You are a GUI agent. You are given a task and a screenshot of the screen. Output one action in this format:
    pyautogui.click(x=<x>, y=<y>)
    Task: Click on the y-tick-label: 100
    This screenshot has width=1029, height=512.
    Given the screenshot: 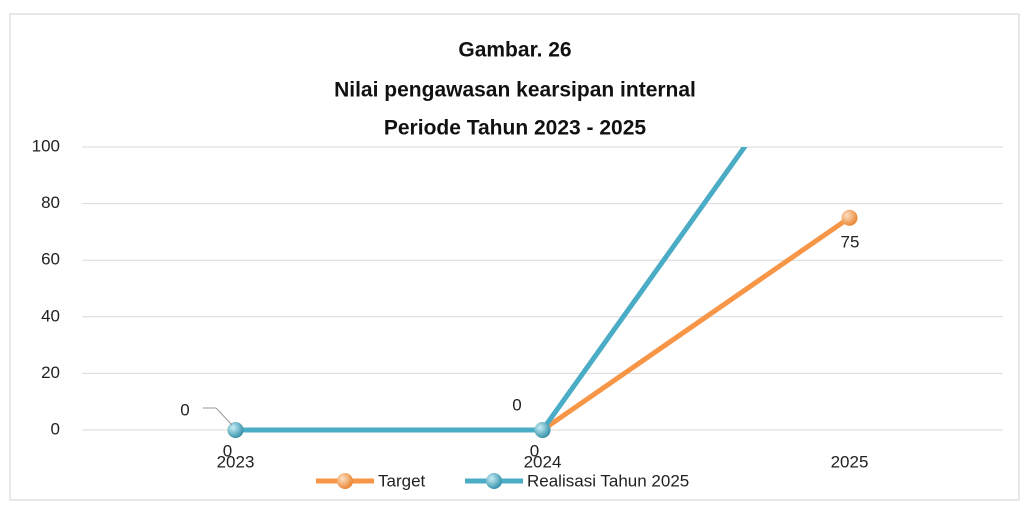 What is the action you would take?
    pyautogui.click(x=46, y=145)
    